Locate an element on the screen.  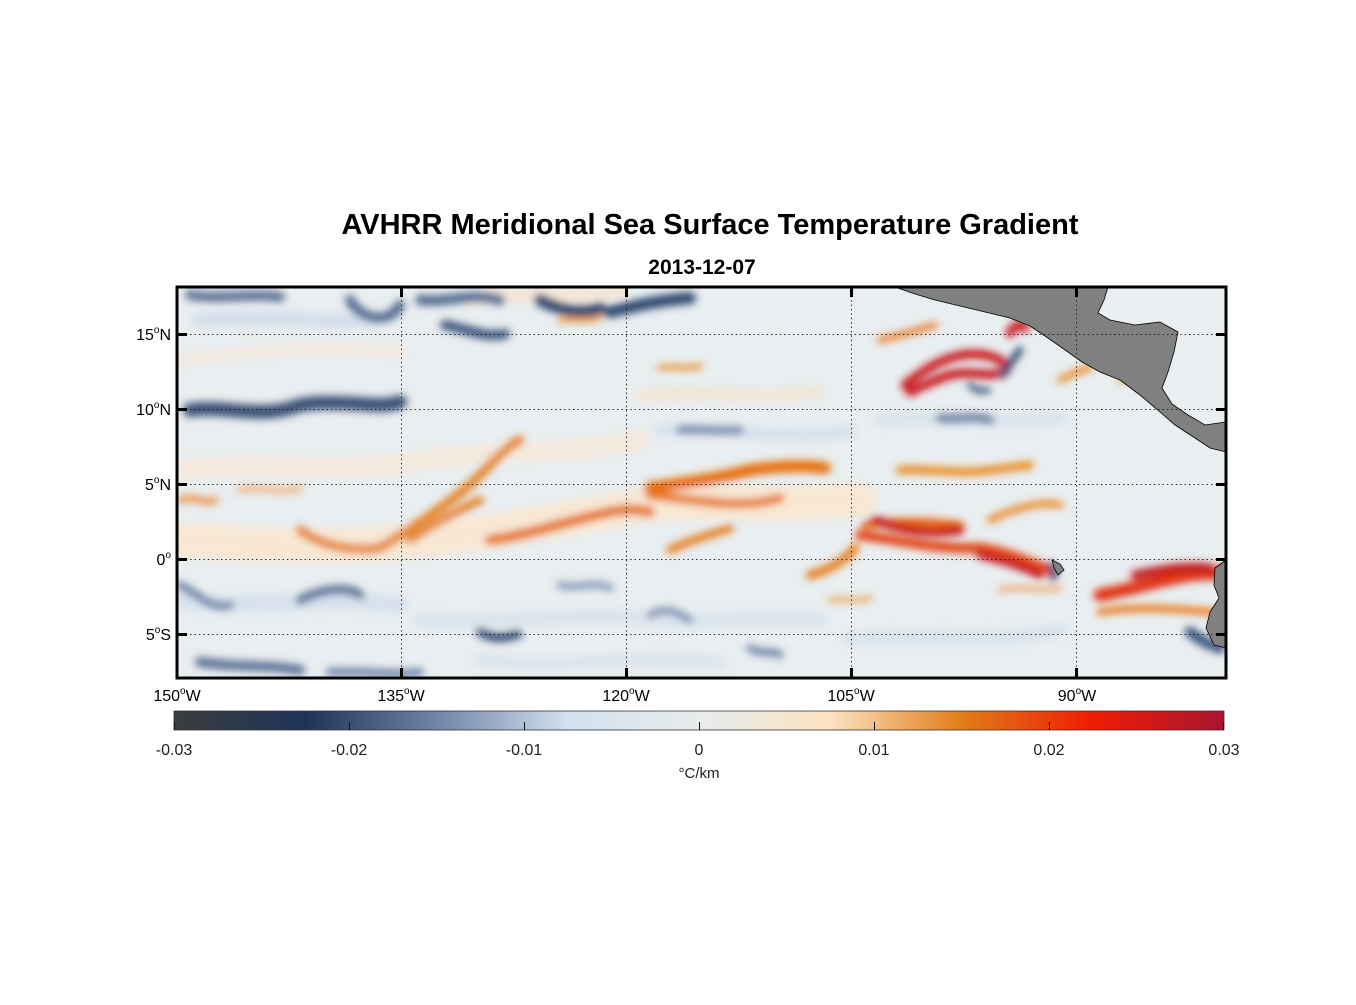
latitude-labels: 15oN 10oN 5oN 0o 5oS is located at coordinates (153, 484).